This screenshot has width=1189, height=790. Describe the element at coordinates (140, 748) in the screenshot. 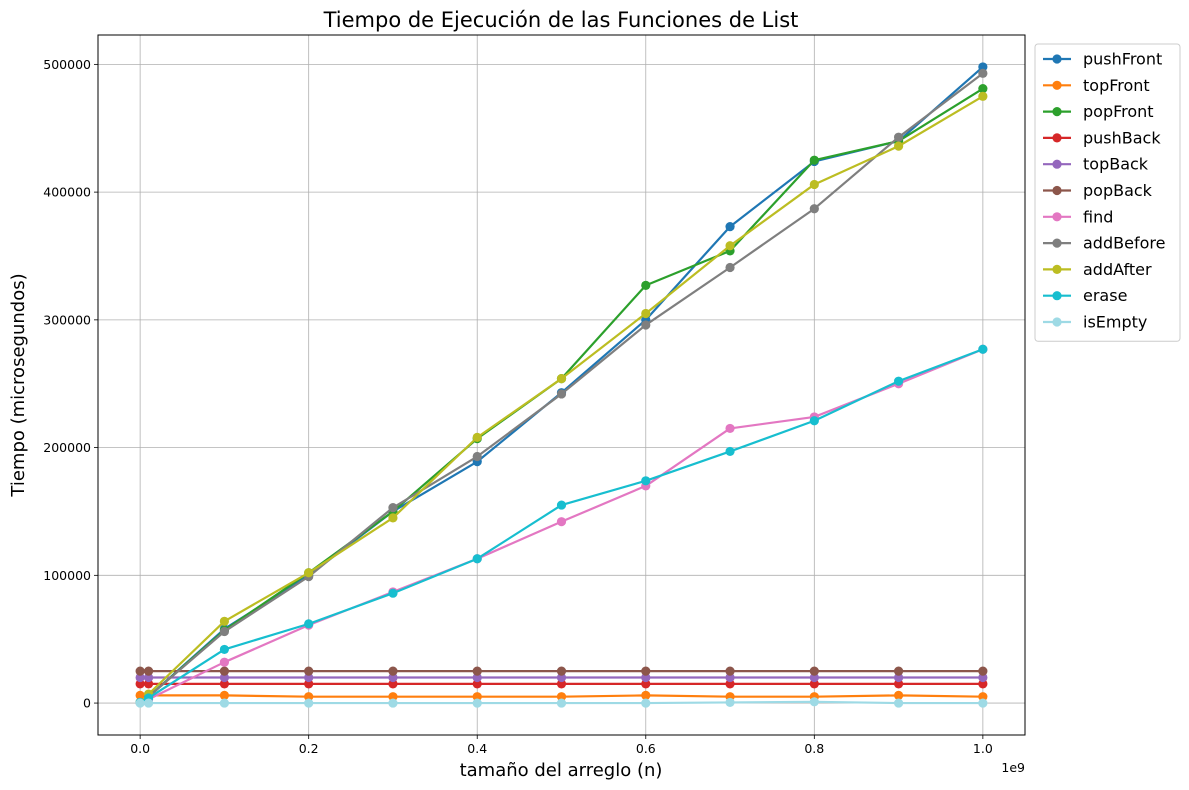

I see `x-tick-label: 0.0` at that location.